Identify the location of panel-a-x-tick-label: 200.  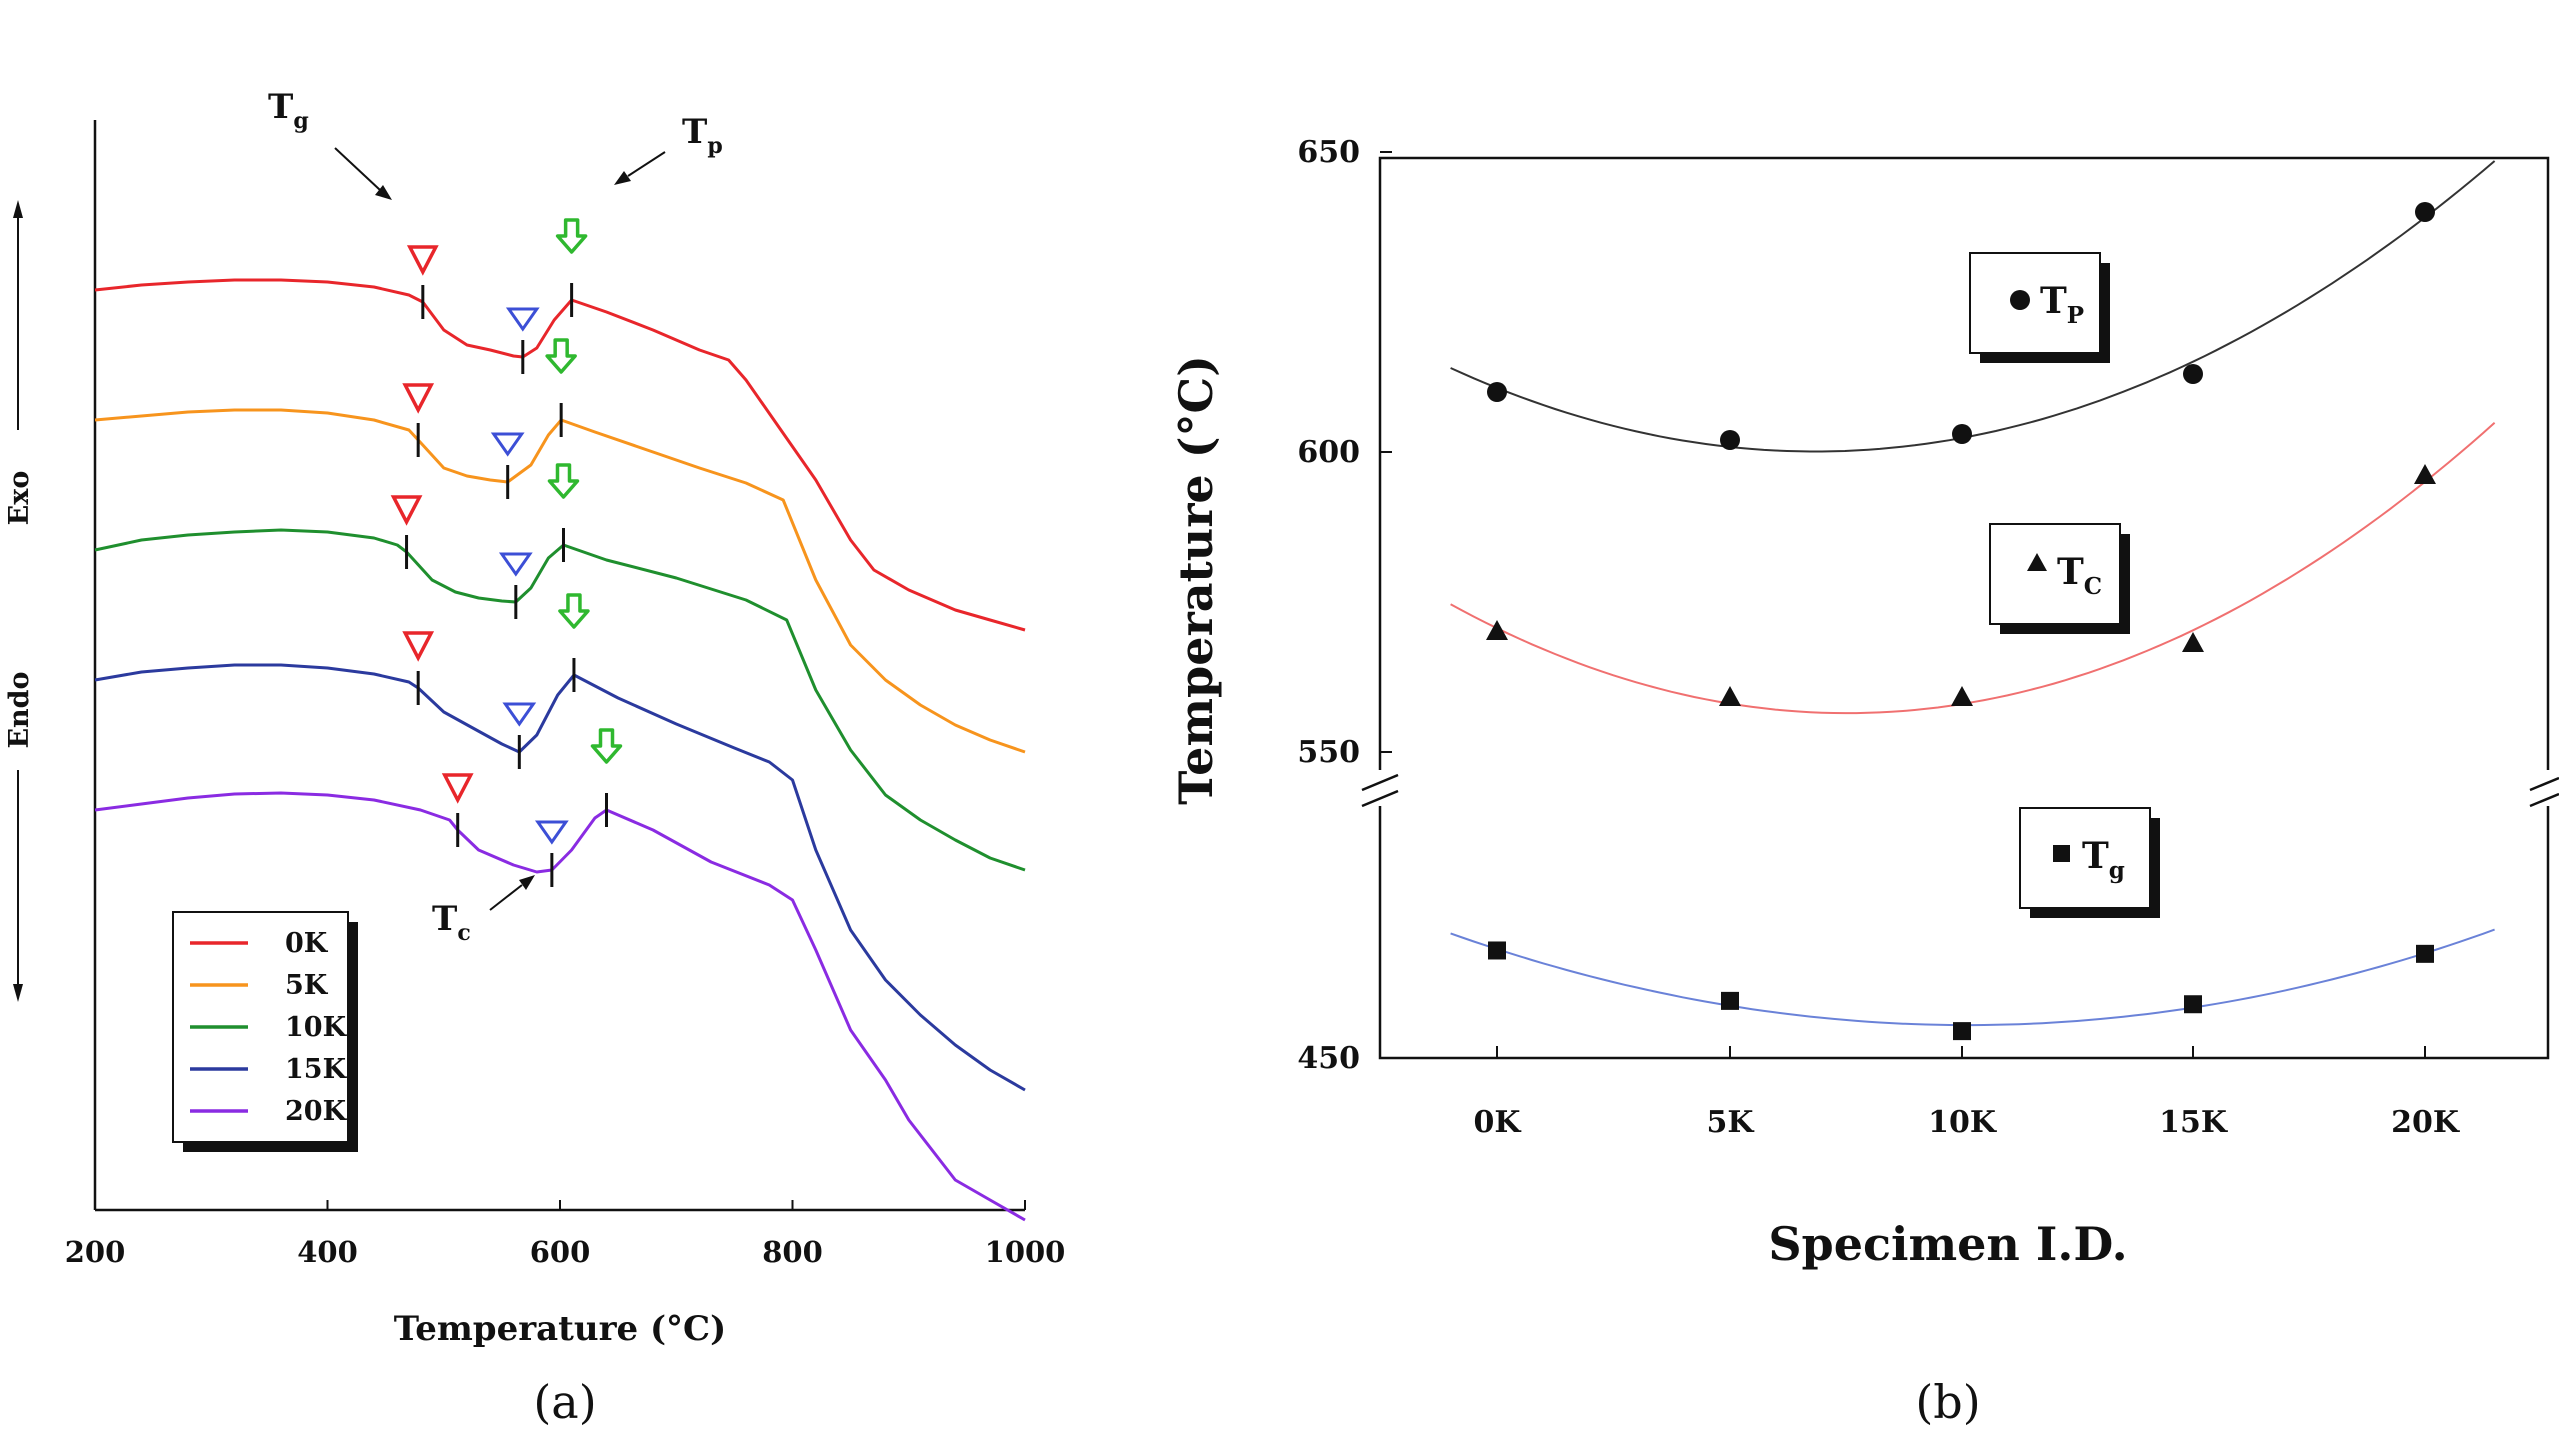
(95, 1252).